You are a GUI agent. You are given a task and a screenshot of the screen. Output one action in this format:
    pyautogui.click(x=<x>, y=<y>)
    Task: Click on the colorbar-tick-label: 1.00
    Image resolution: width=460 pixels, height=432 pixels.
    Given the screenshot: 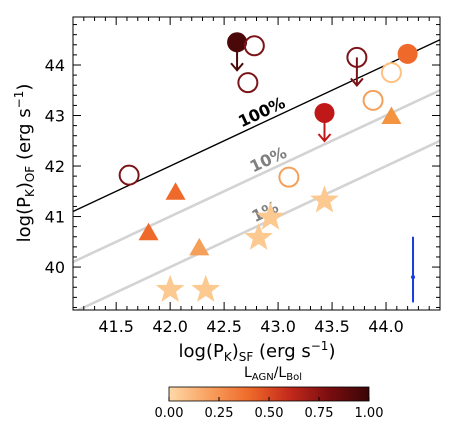 What is the action you would take?
    pyautogui.click(x=369, y=413)
    